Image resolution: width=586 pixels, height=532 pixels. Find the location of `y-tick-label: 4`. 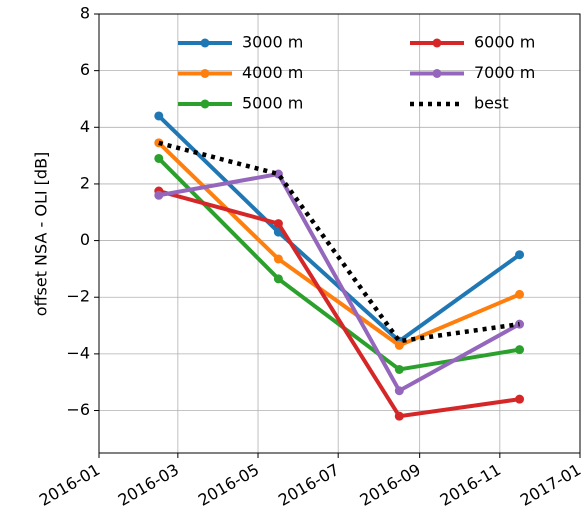

y-tick-label: 4 is located at coordinates (85, 126).